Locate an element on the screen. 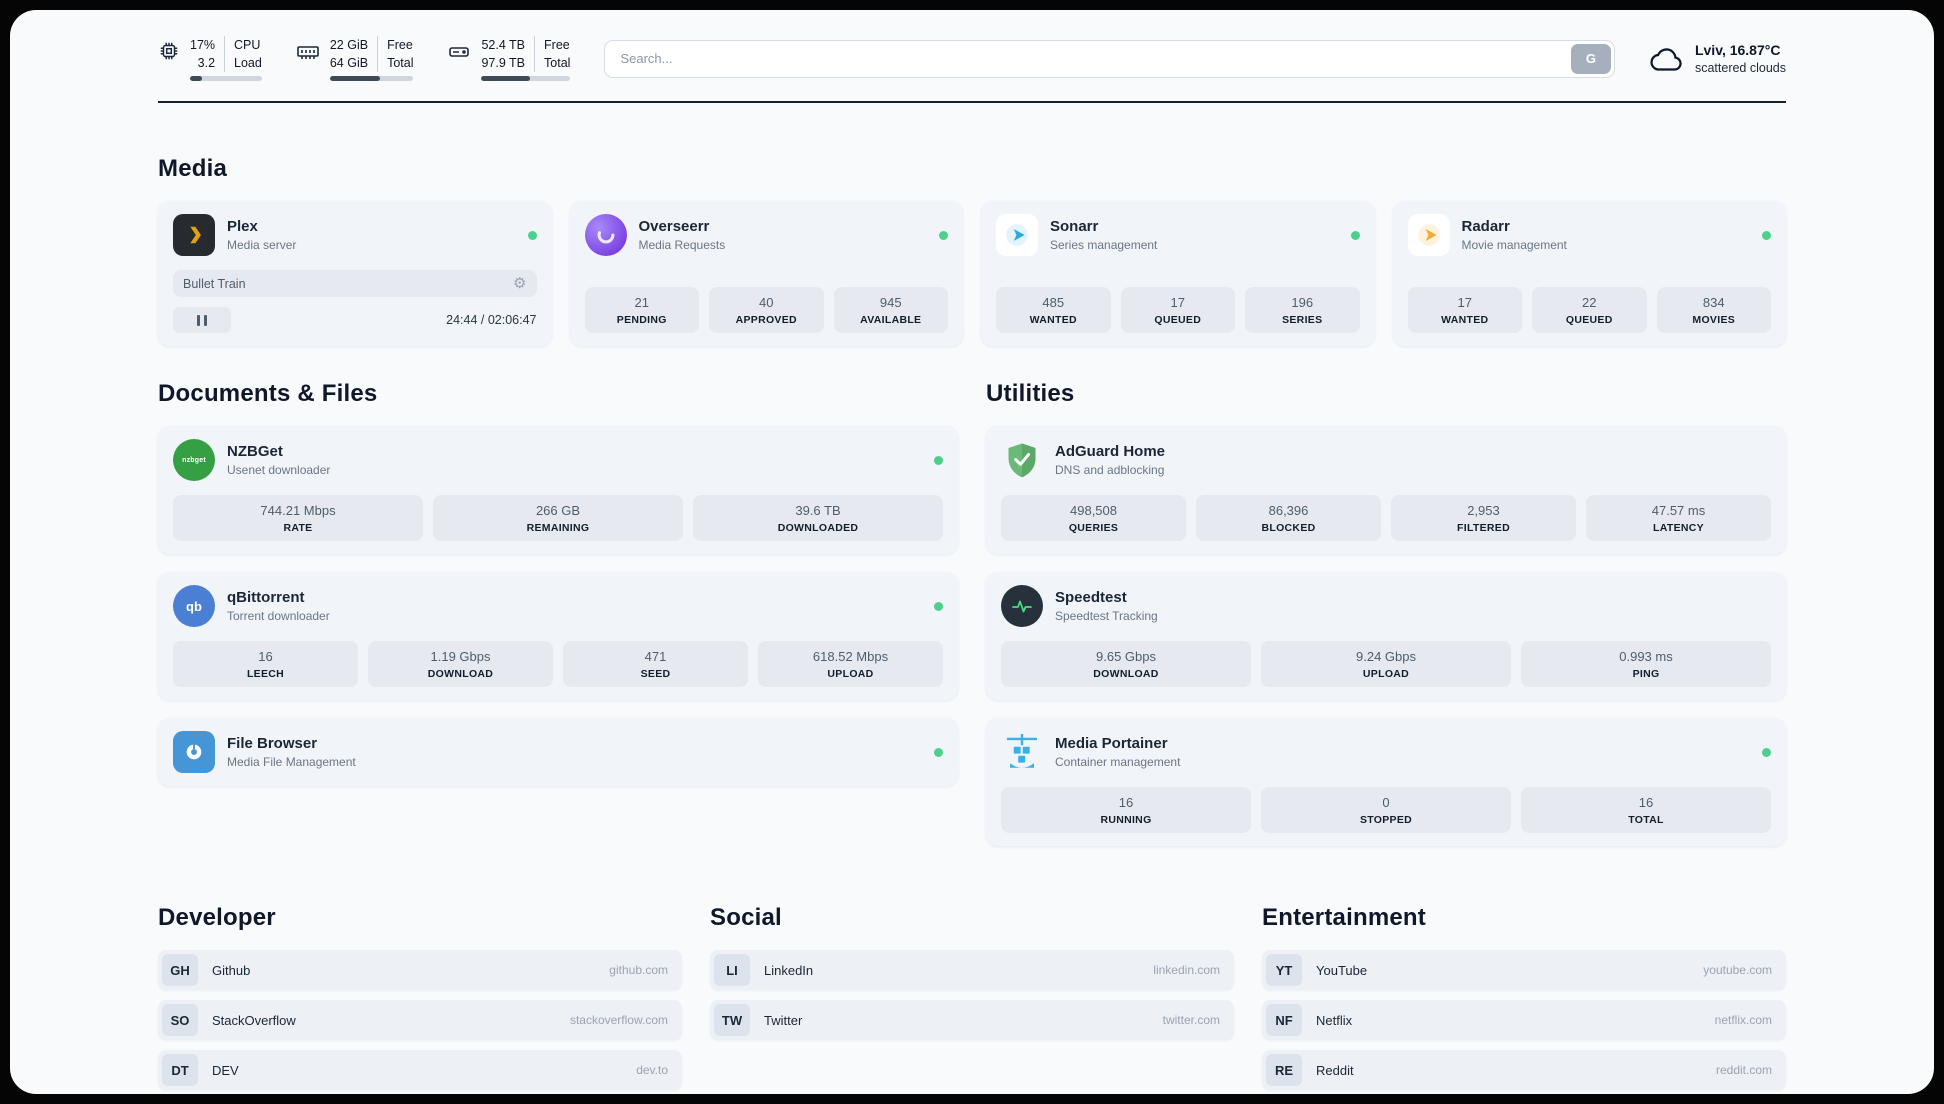 This screenshot has width=1944, height=1104. search-input is located at coordinates (1089, 59).